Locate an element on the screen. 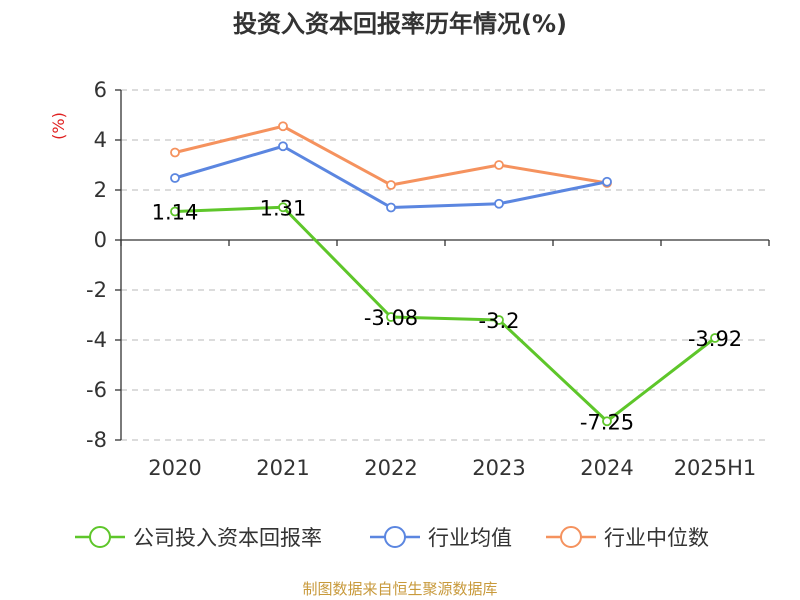 The width and height of the screenshot is (800, 600). data-label: -3.2 is located at coordinates (499, 321).